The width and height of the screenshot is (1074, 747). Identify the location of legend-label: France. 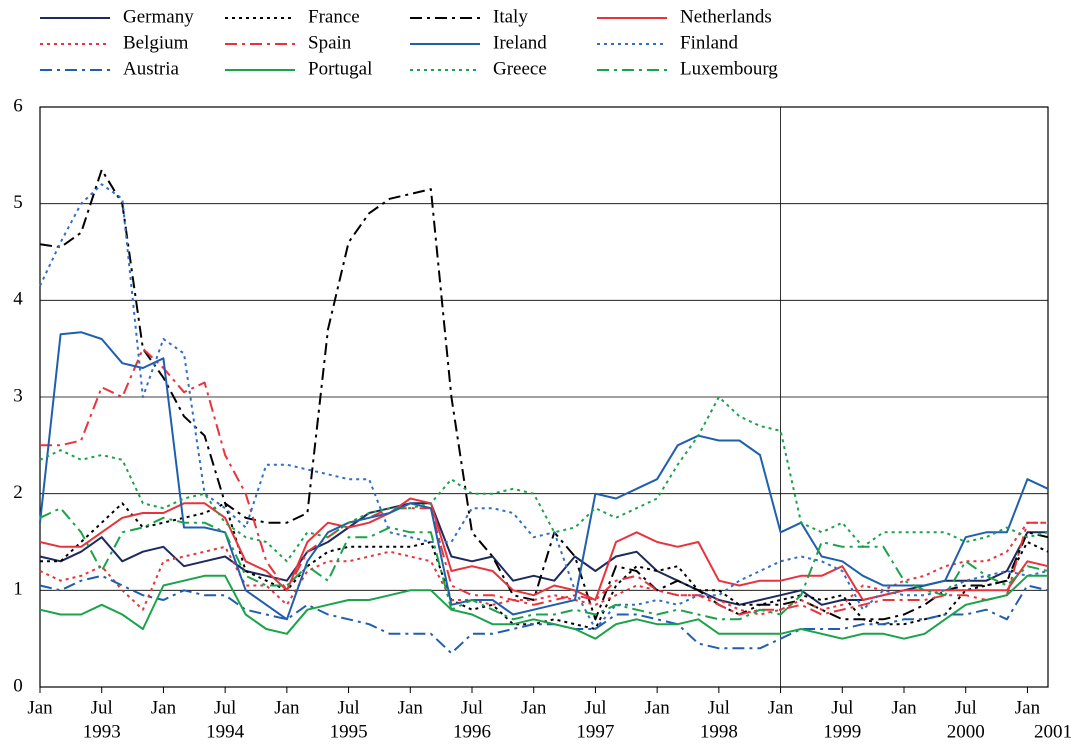
(334, 16).